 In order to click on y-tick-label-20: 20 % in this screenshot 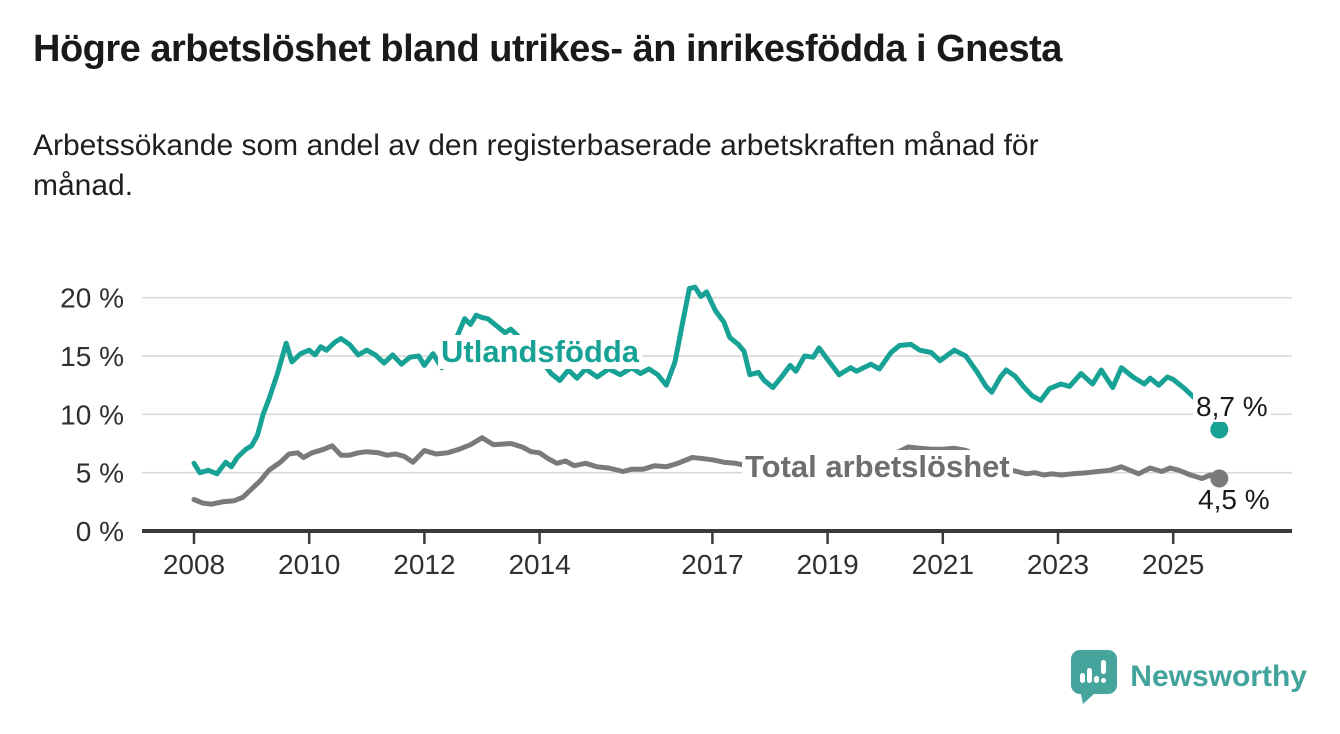, I will do `click(92, 298)`.